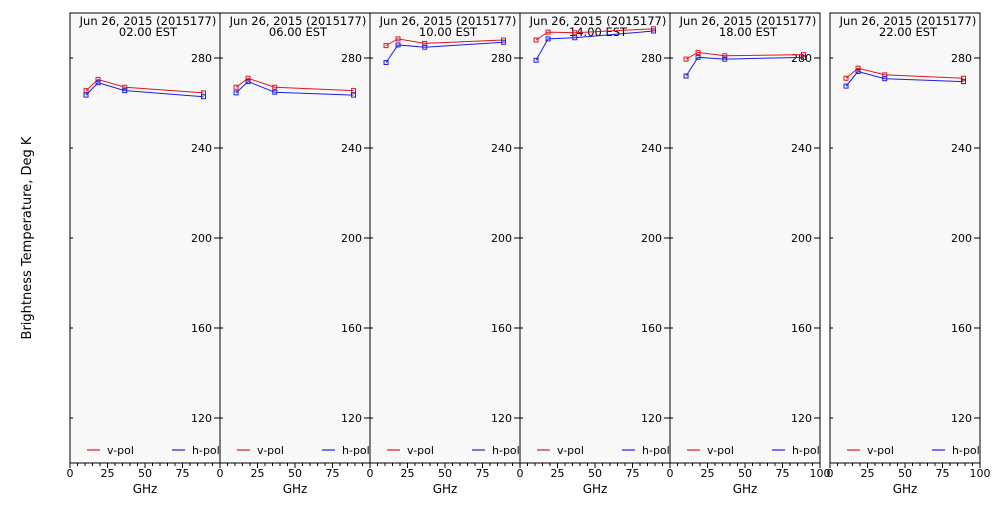 The image size is (1000, 505). Describe the element at coordinates (908, 32) in the screenshot. I see `panel-time-label: 22.00 EST` at that location.